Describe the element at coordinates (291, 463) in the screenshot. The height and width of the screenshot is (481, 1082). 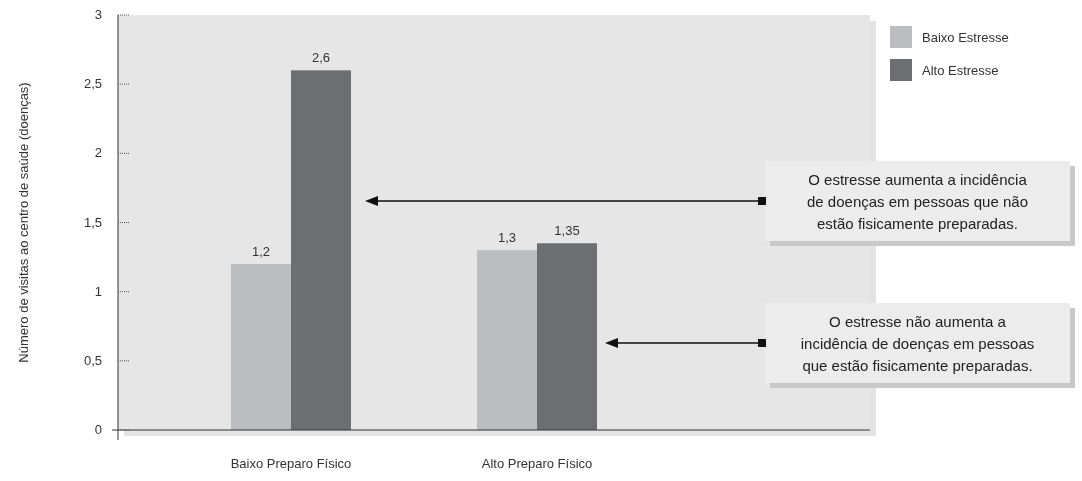
I see `x-tick-label: Baixo Preparo Físico` at that location.